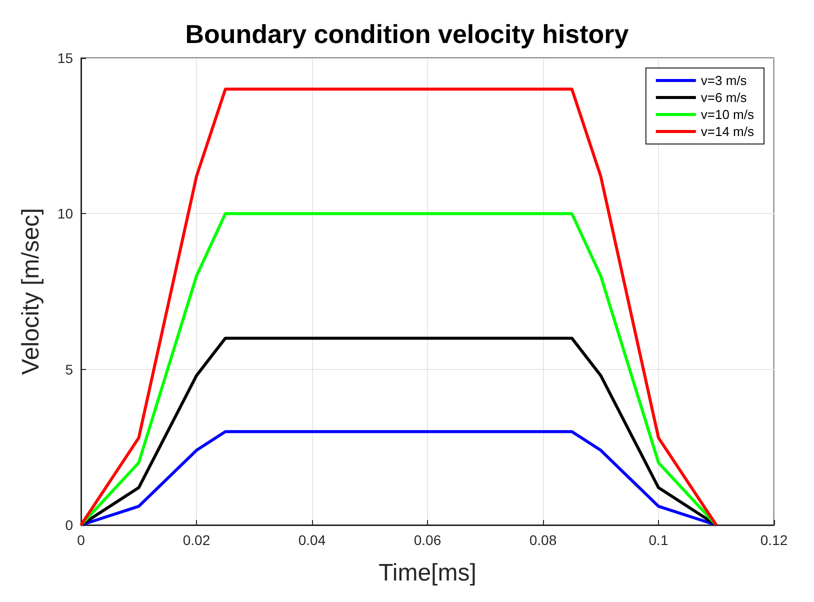 The height and width of the screenshot is (602, 814). What do you see at coordinates (724, 80) in the screenshot?
I see `legend-label: v=3 m/s` at bounding box center [724, 80].